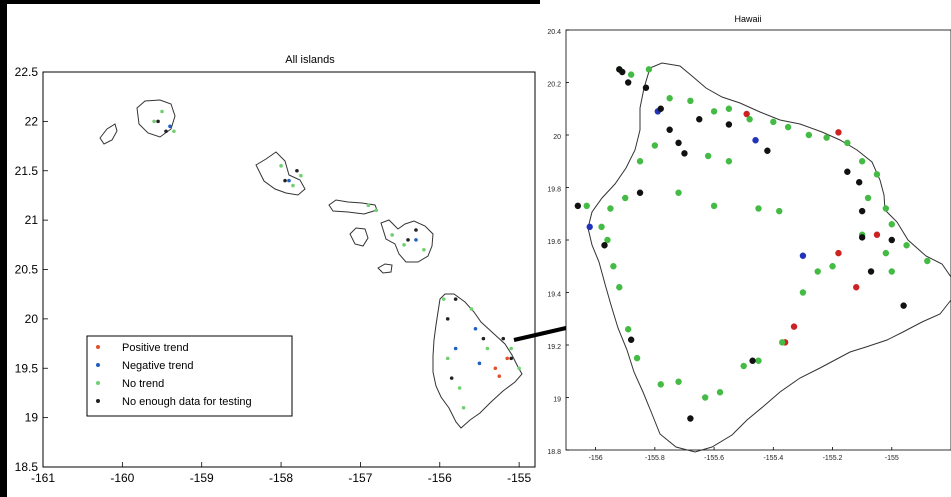  Describe the element at coordinates (270, 2) in the screenshot. I see `top-border` at that location.